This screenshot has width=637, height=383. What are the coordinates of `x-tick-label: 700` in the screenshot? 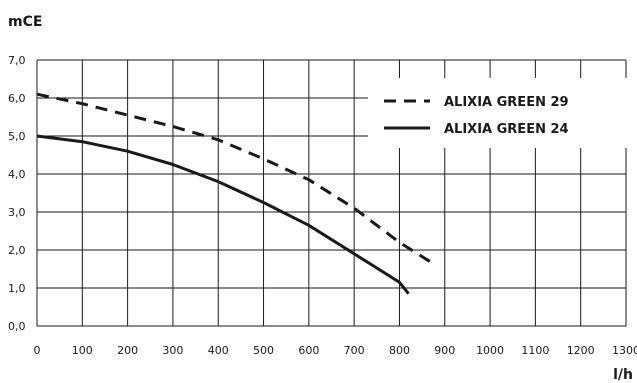 It's located at (354, 350).